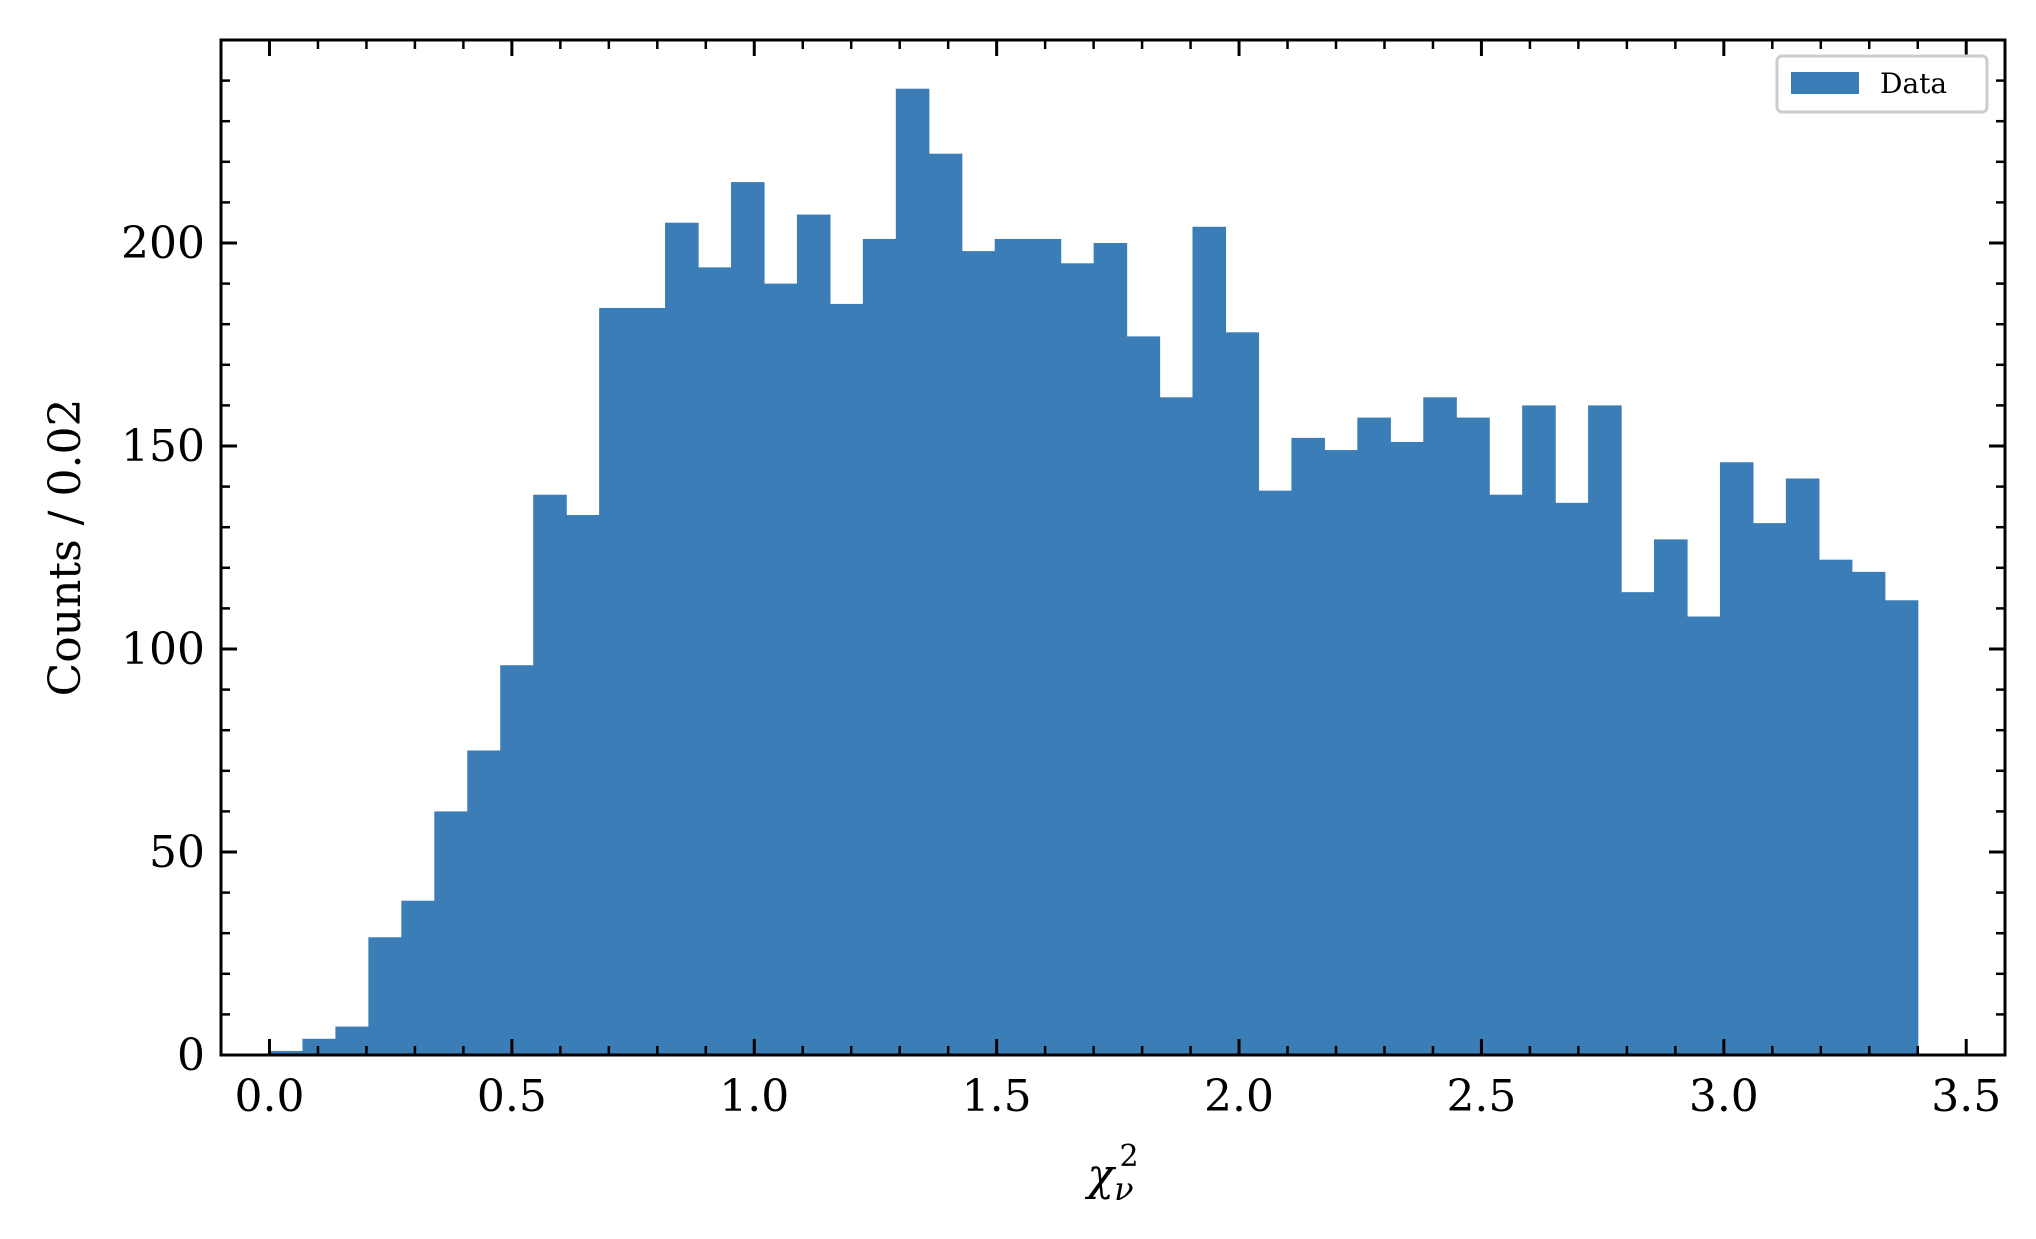  I want to click on legend-box, so click(1882, 84).